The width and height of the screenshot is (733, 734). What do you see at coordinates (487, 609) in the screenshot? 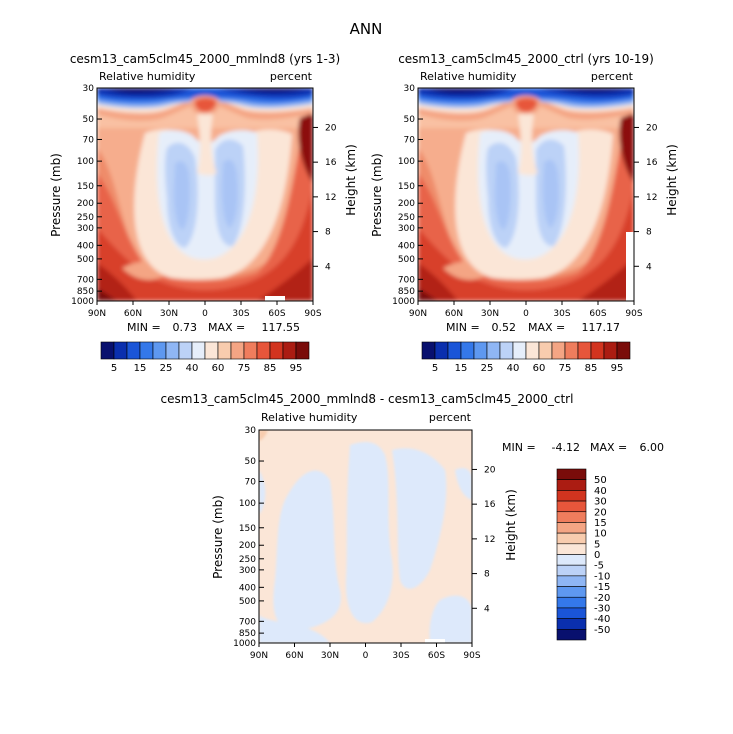
I see `y2-tick-label: 4` at bounding box center [487, 609].